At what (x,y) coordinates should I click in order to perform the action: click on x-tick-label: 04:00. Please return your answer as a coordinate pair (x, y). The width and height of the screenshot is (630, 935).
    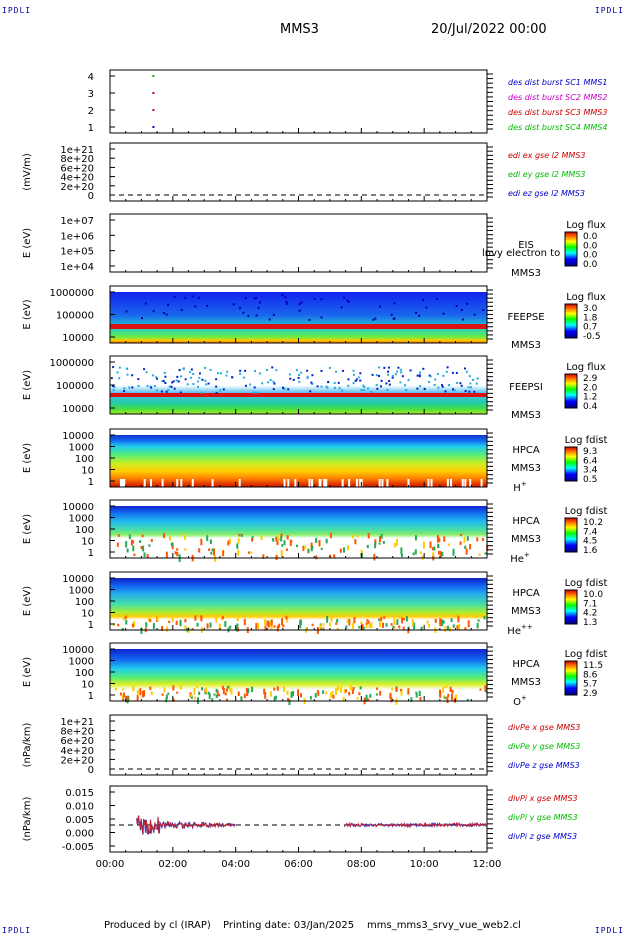
    Looking at the image, I should click on (235, 864).